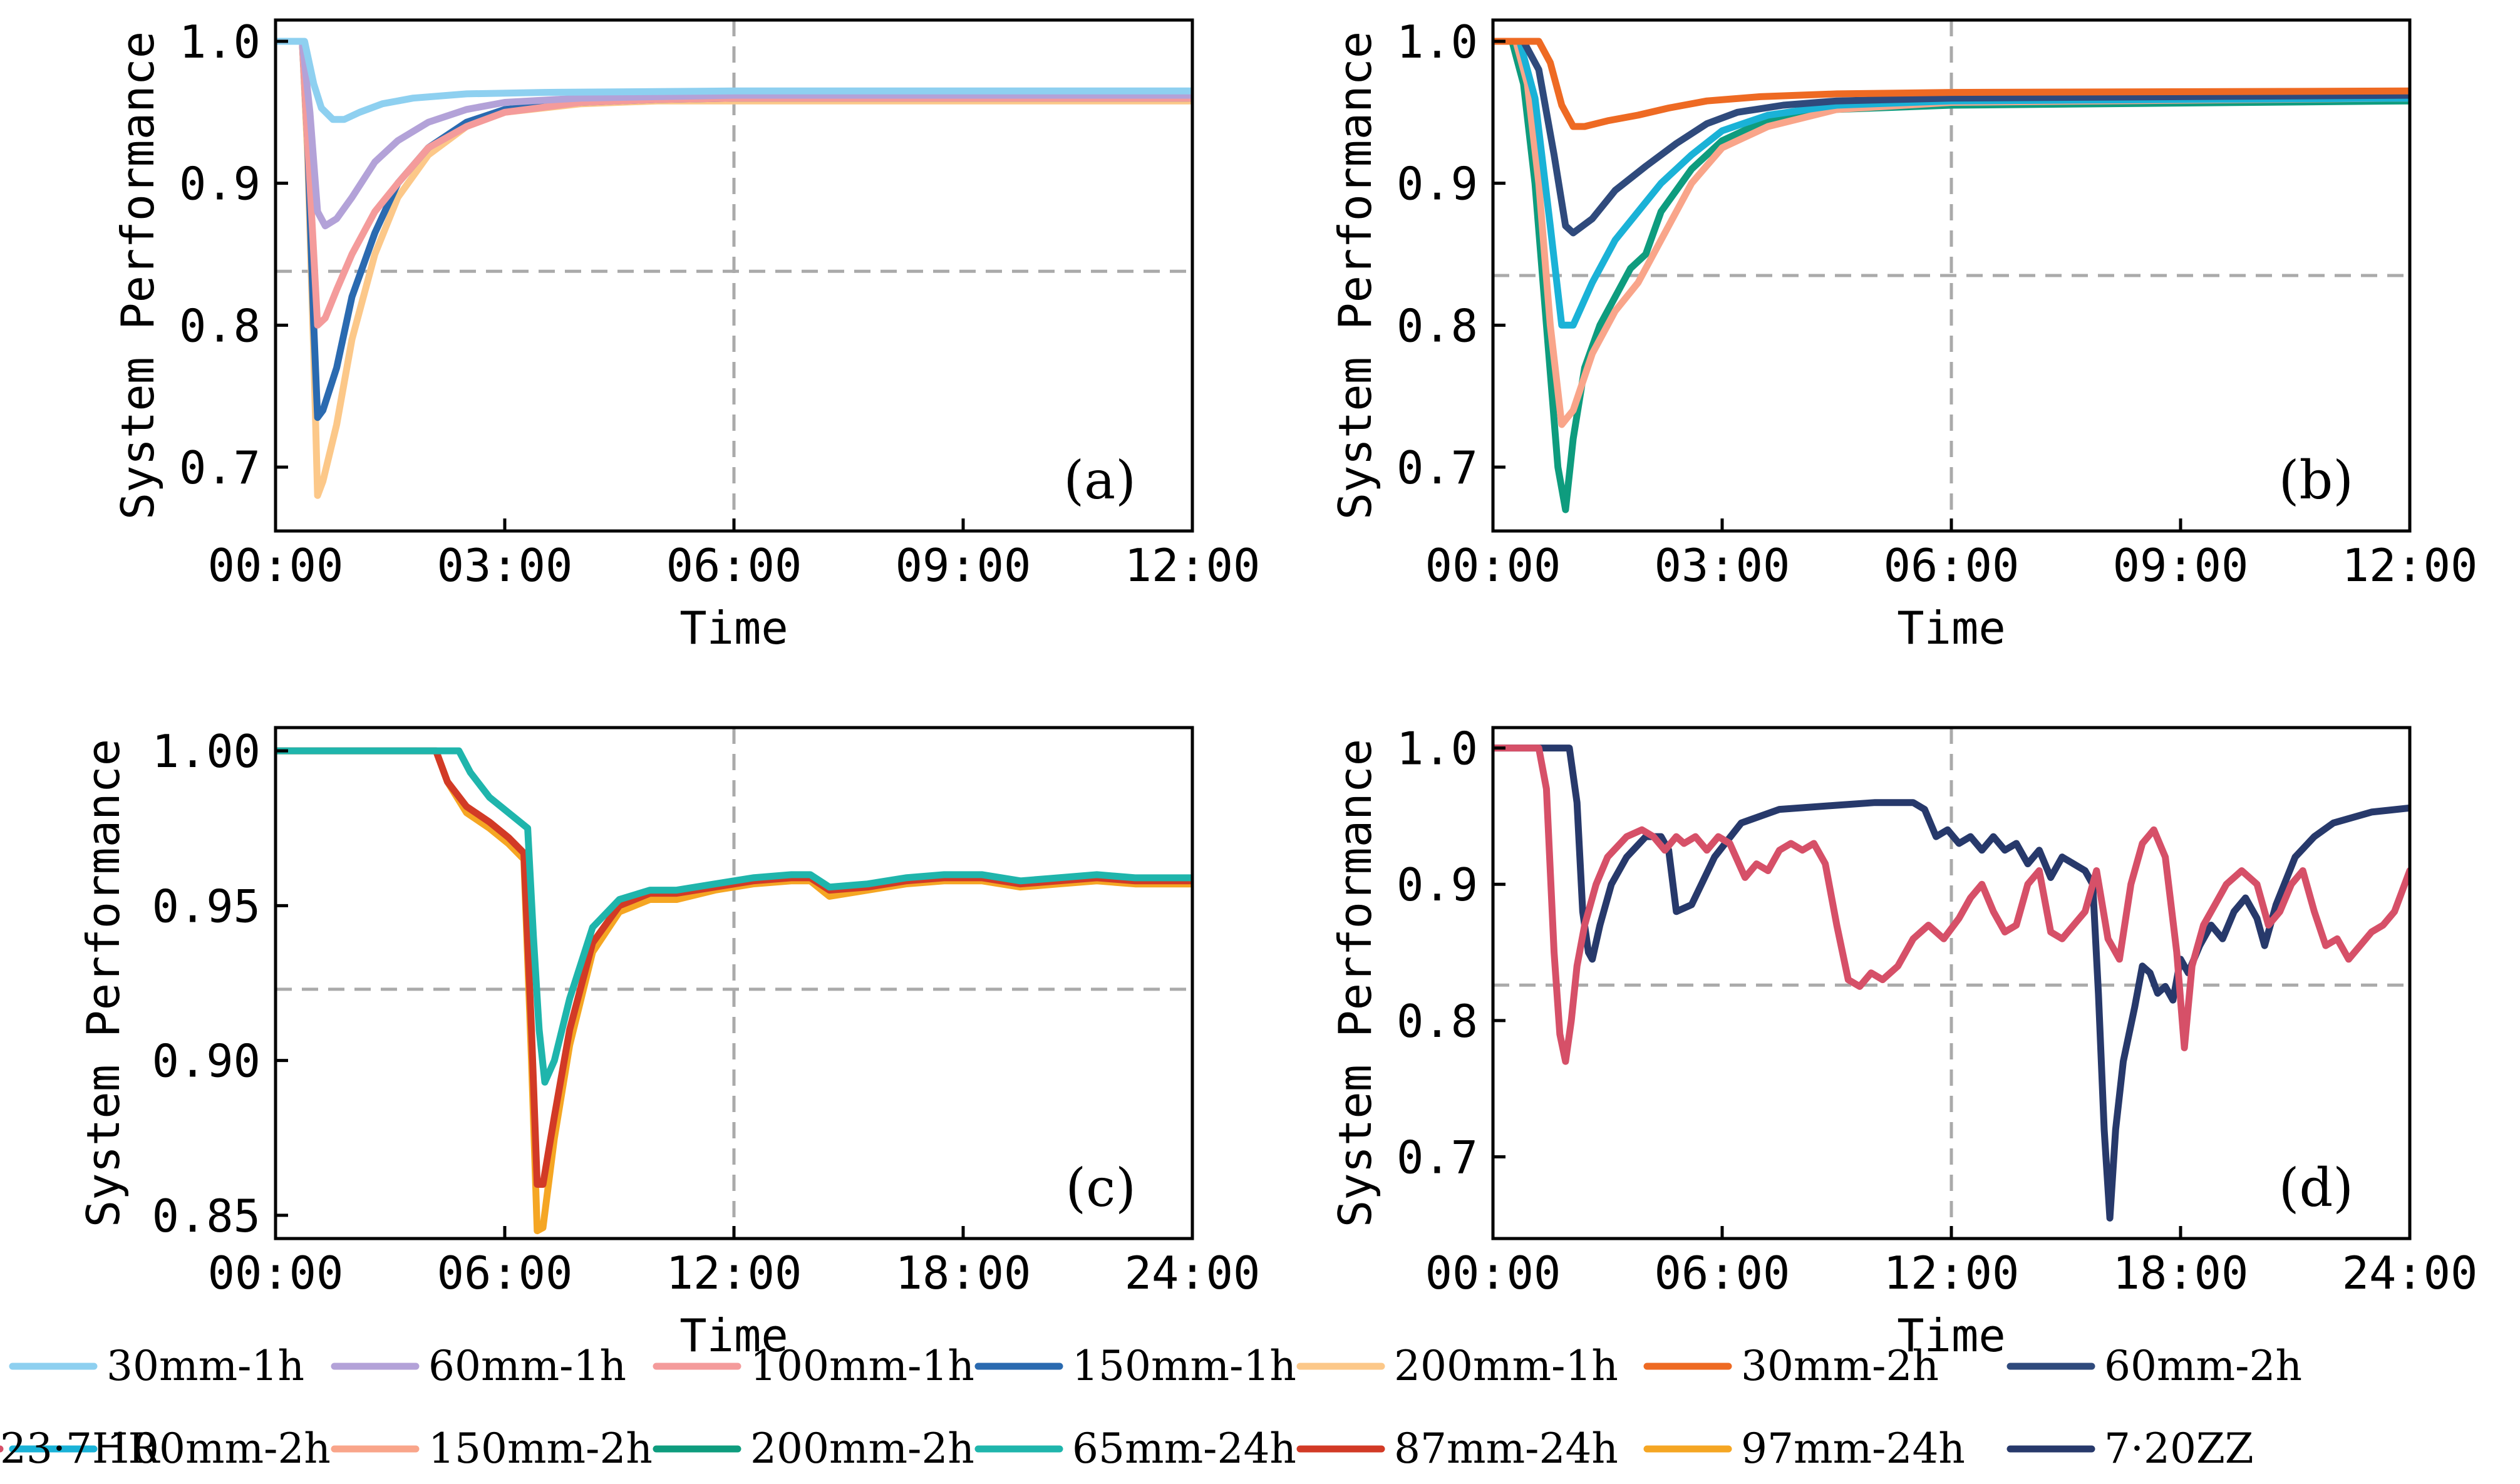 This screenshot has height=1484, width=2520. Describe the element at coordinates (1100, 1188) in the screenshot. I see `panel-label: (c)` at that location.